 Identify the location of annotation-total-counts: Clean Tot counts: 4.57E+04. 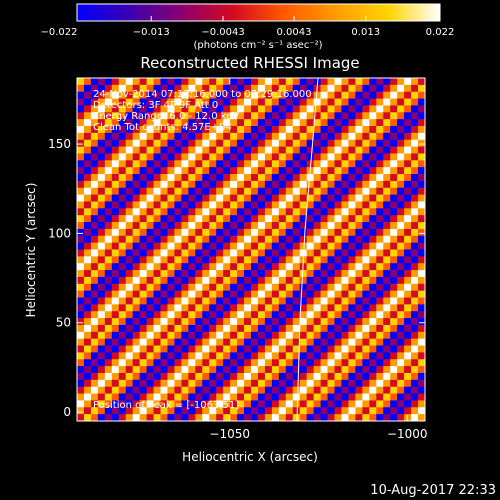
(162, 127).